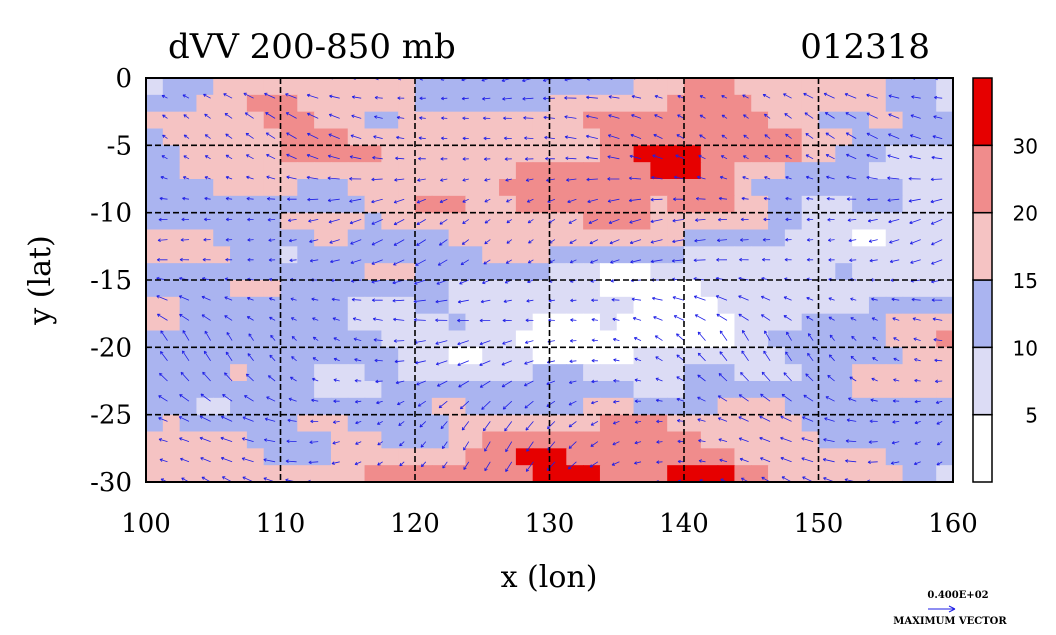 The width and height of the screenshot is (1056, 635). Describe the element at coordinates (111, 416) in the screenshot. I see `y-tick-label: -25` at that location.